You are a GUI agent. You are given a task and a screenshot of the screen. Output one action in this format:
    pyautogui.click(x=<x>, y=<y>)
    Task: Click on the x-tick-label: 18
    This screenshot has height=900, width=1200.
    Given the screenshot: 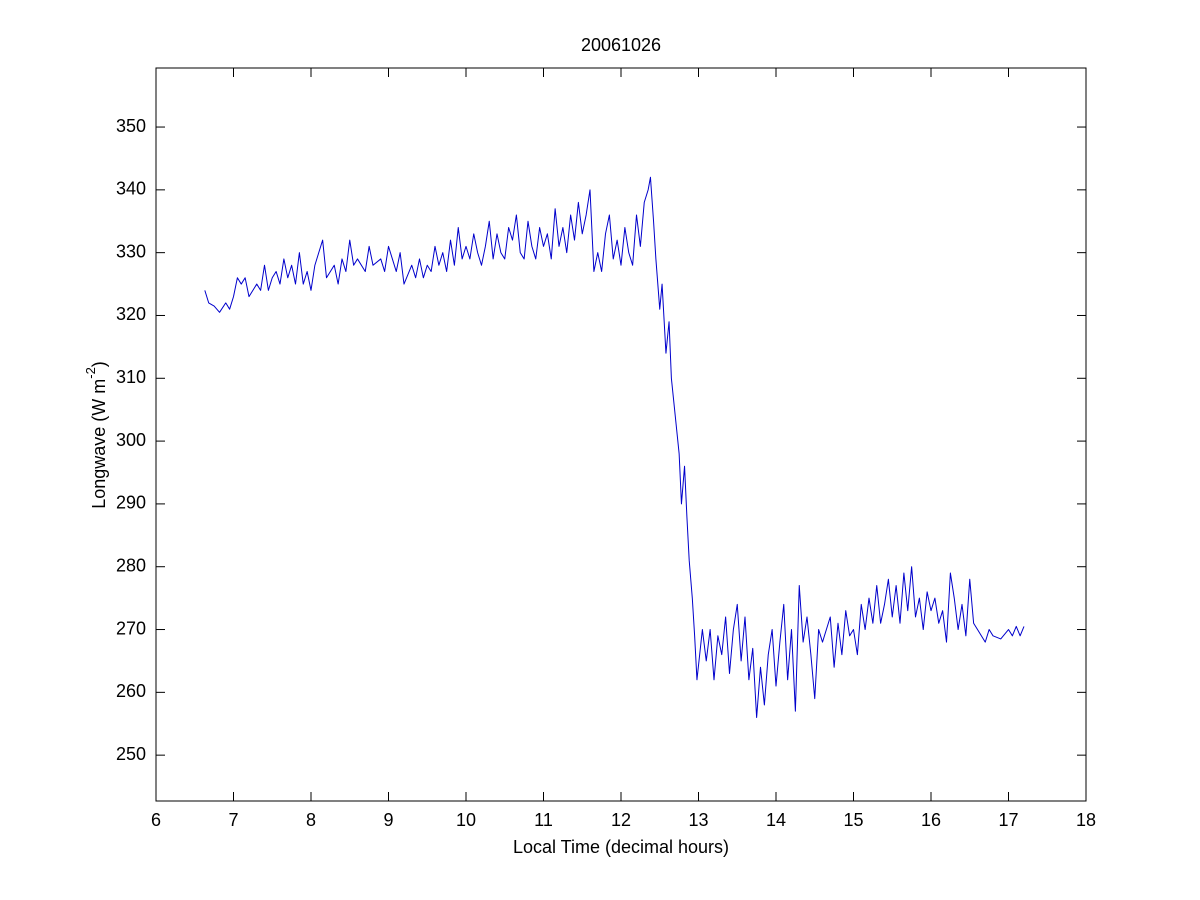 What is the action you would take?
    pyautogui.click(x=1086, y=820)
    